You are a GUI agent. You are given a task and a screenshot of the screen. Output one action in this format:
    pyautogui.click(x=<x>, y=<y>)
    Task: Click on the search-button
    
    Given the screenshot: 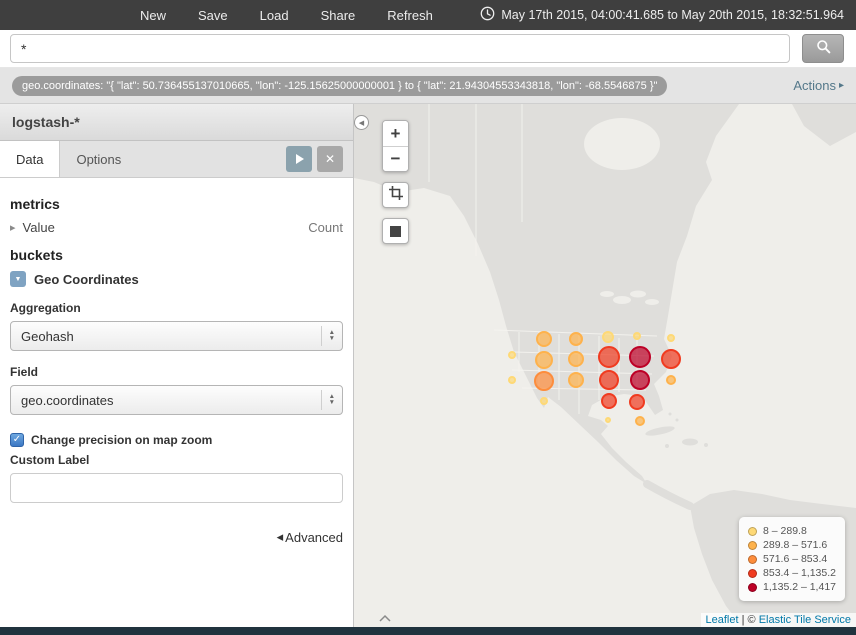 What is the action you would take?
    pyautogui.click(x=823, y=48)
    